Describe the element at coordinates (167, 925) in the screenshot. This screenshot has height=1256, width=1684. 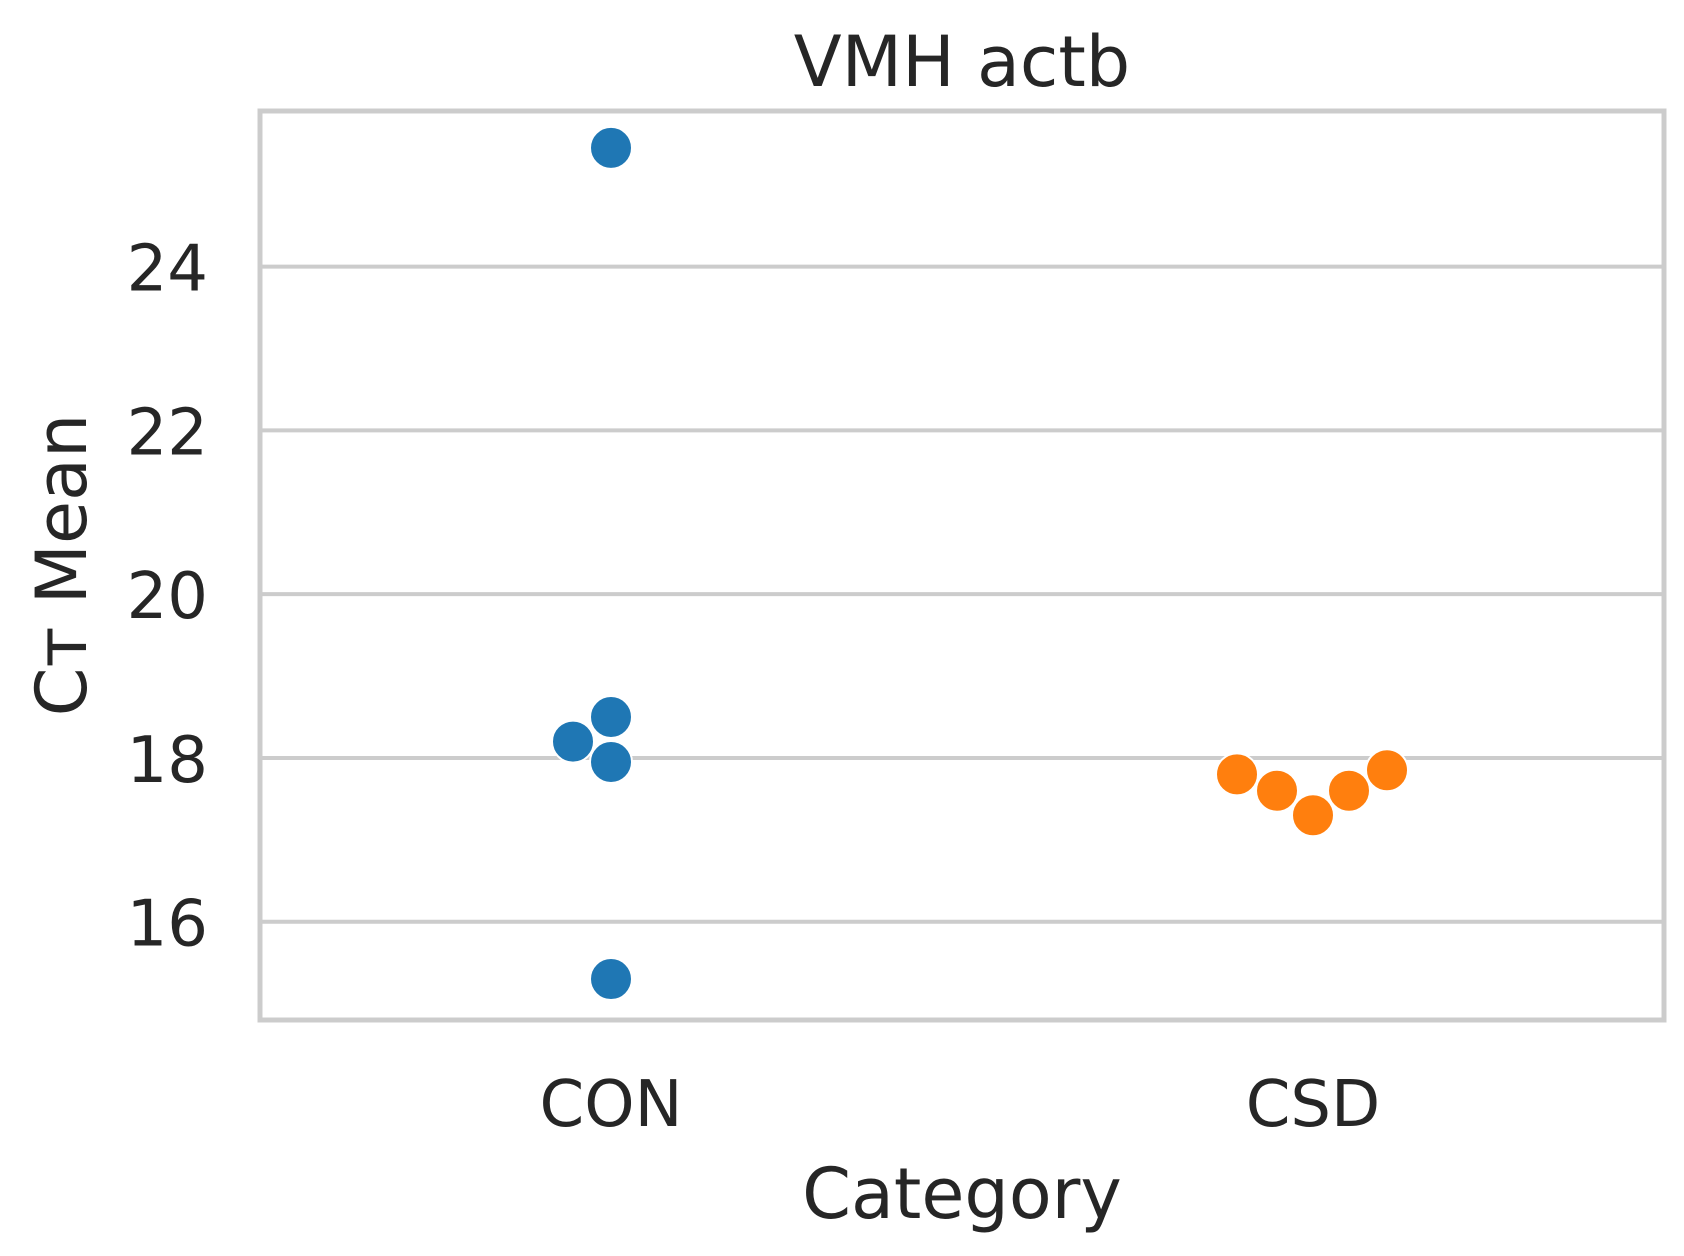
I see `y-tick-label: 16` at that location.